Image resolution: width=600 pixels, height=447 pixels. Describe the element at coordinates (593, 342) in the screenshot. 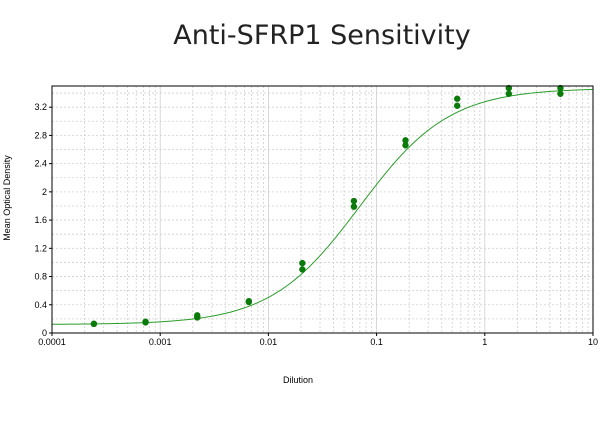

I see `x-tick-label: 10` at that location.